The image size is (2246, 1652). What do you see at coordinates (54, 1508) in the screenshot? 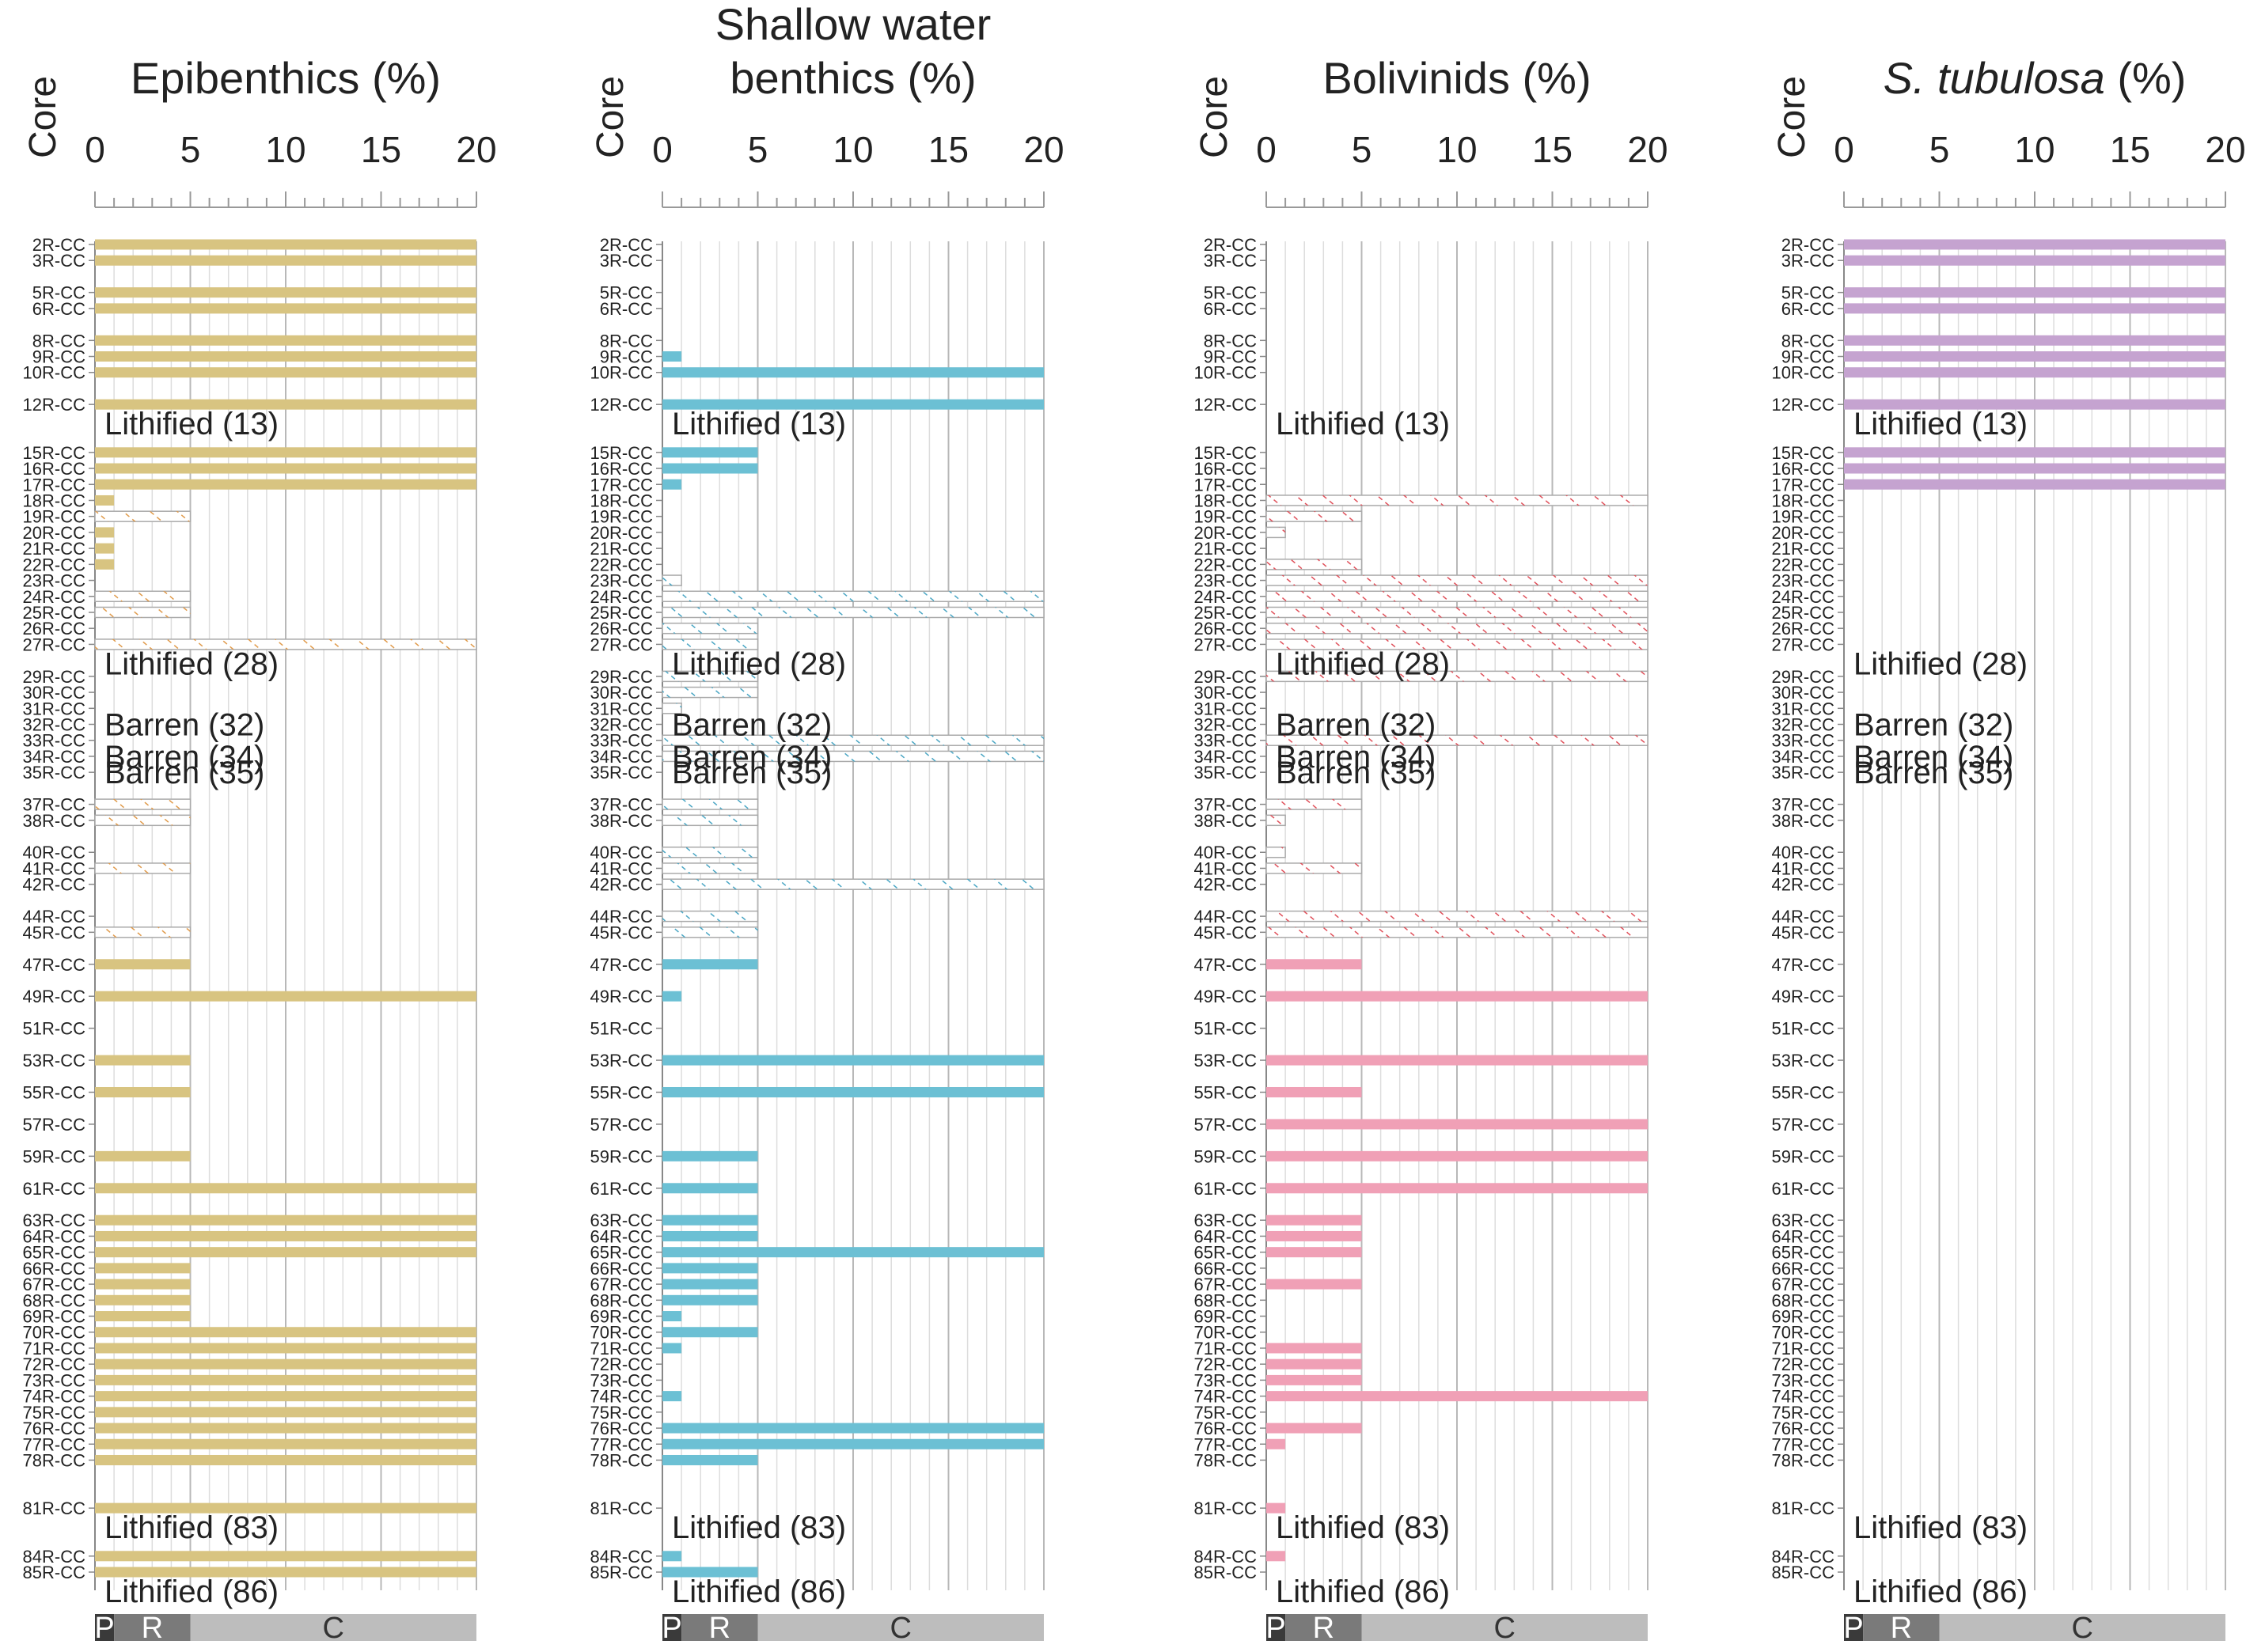
I see `core-label: 81R-CC` at bounding box center [54, 1508].